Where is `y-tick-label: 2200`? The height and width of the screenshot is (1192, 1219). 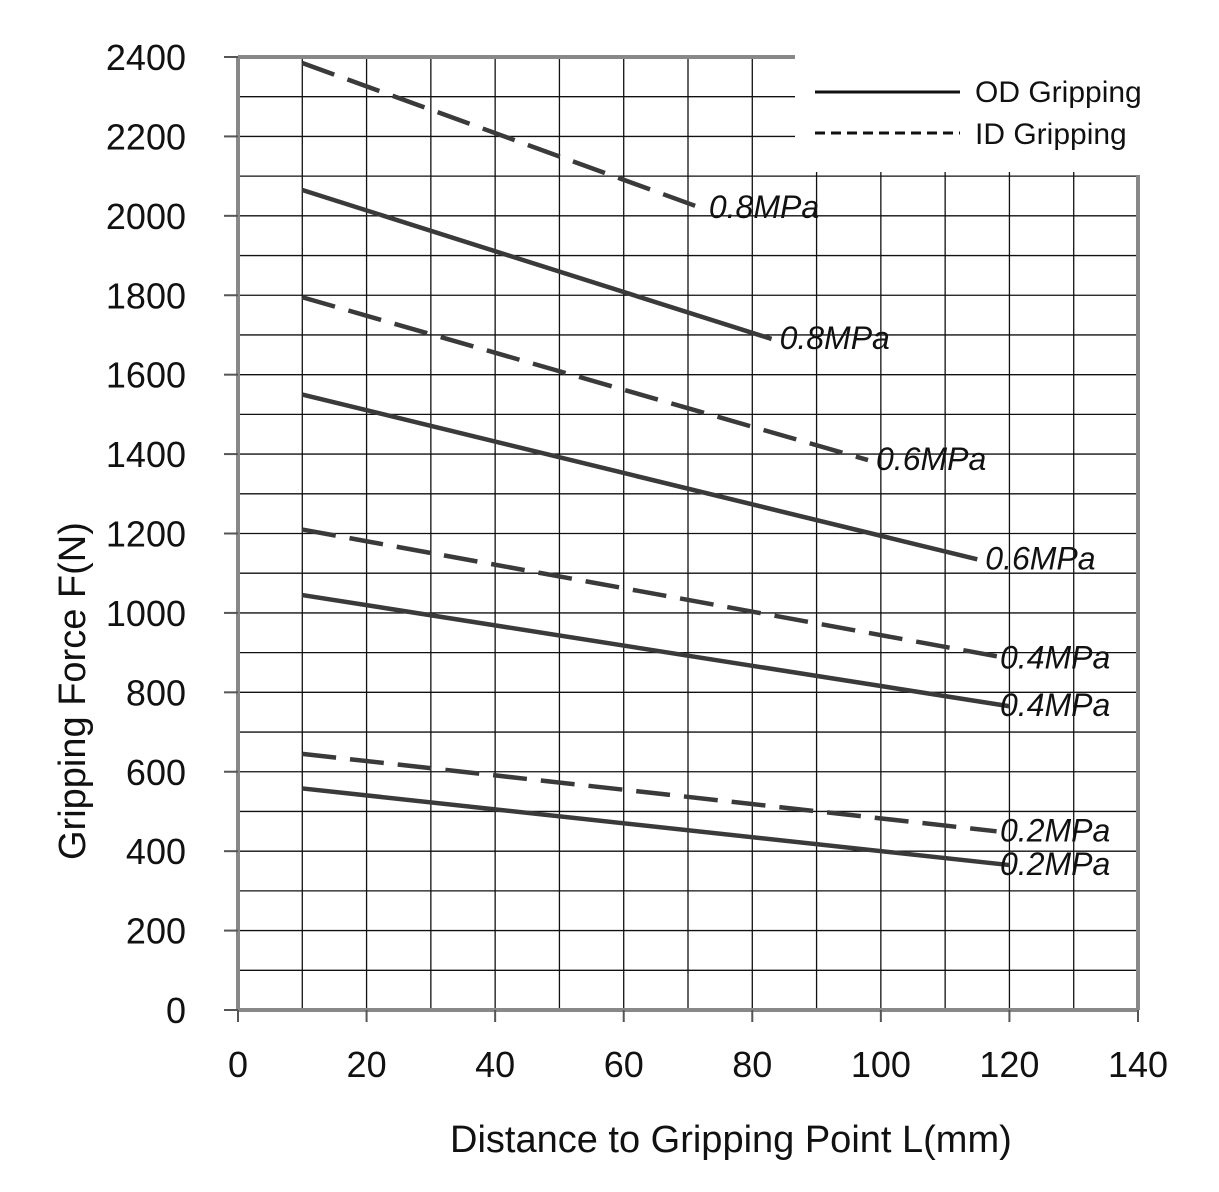 y-tick-label: 2200 is located at coordinates (146, 136).